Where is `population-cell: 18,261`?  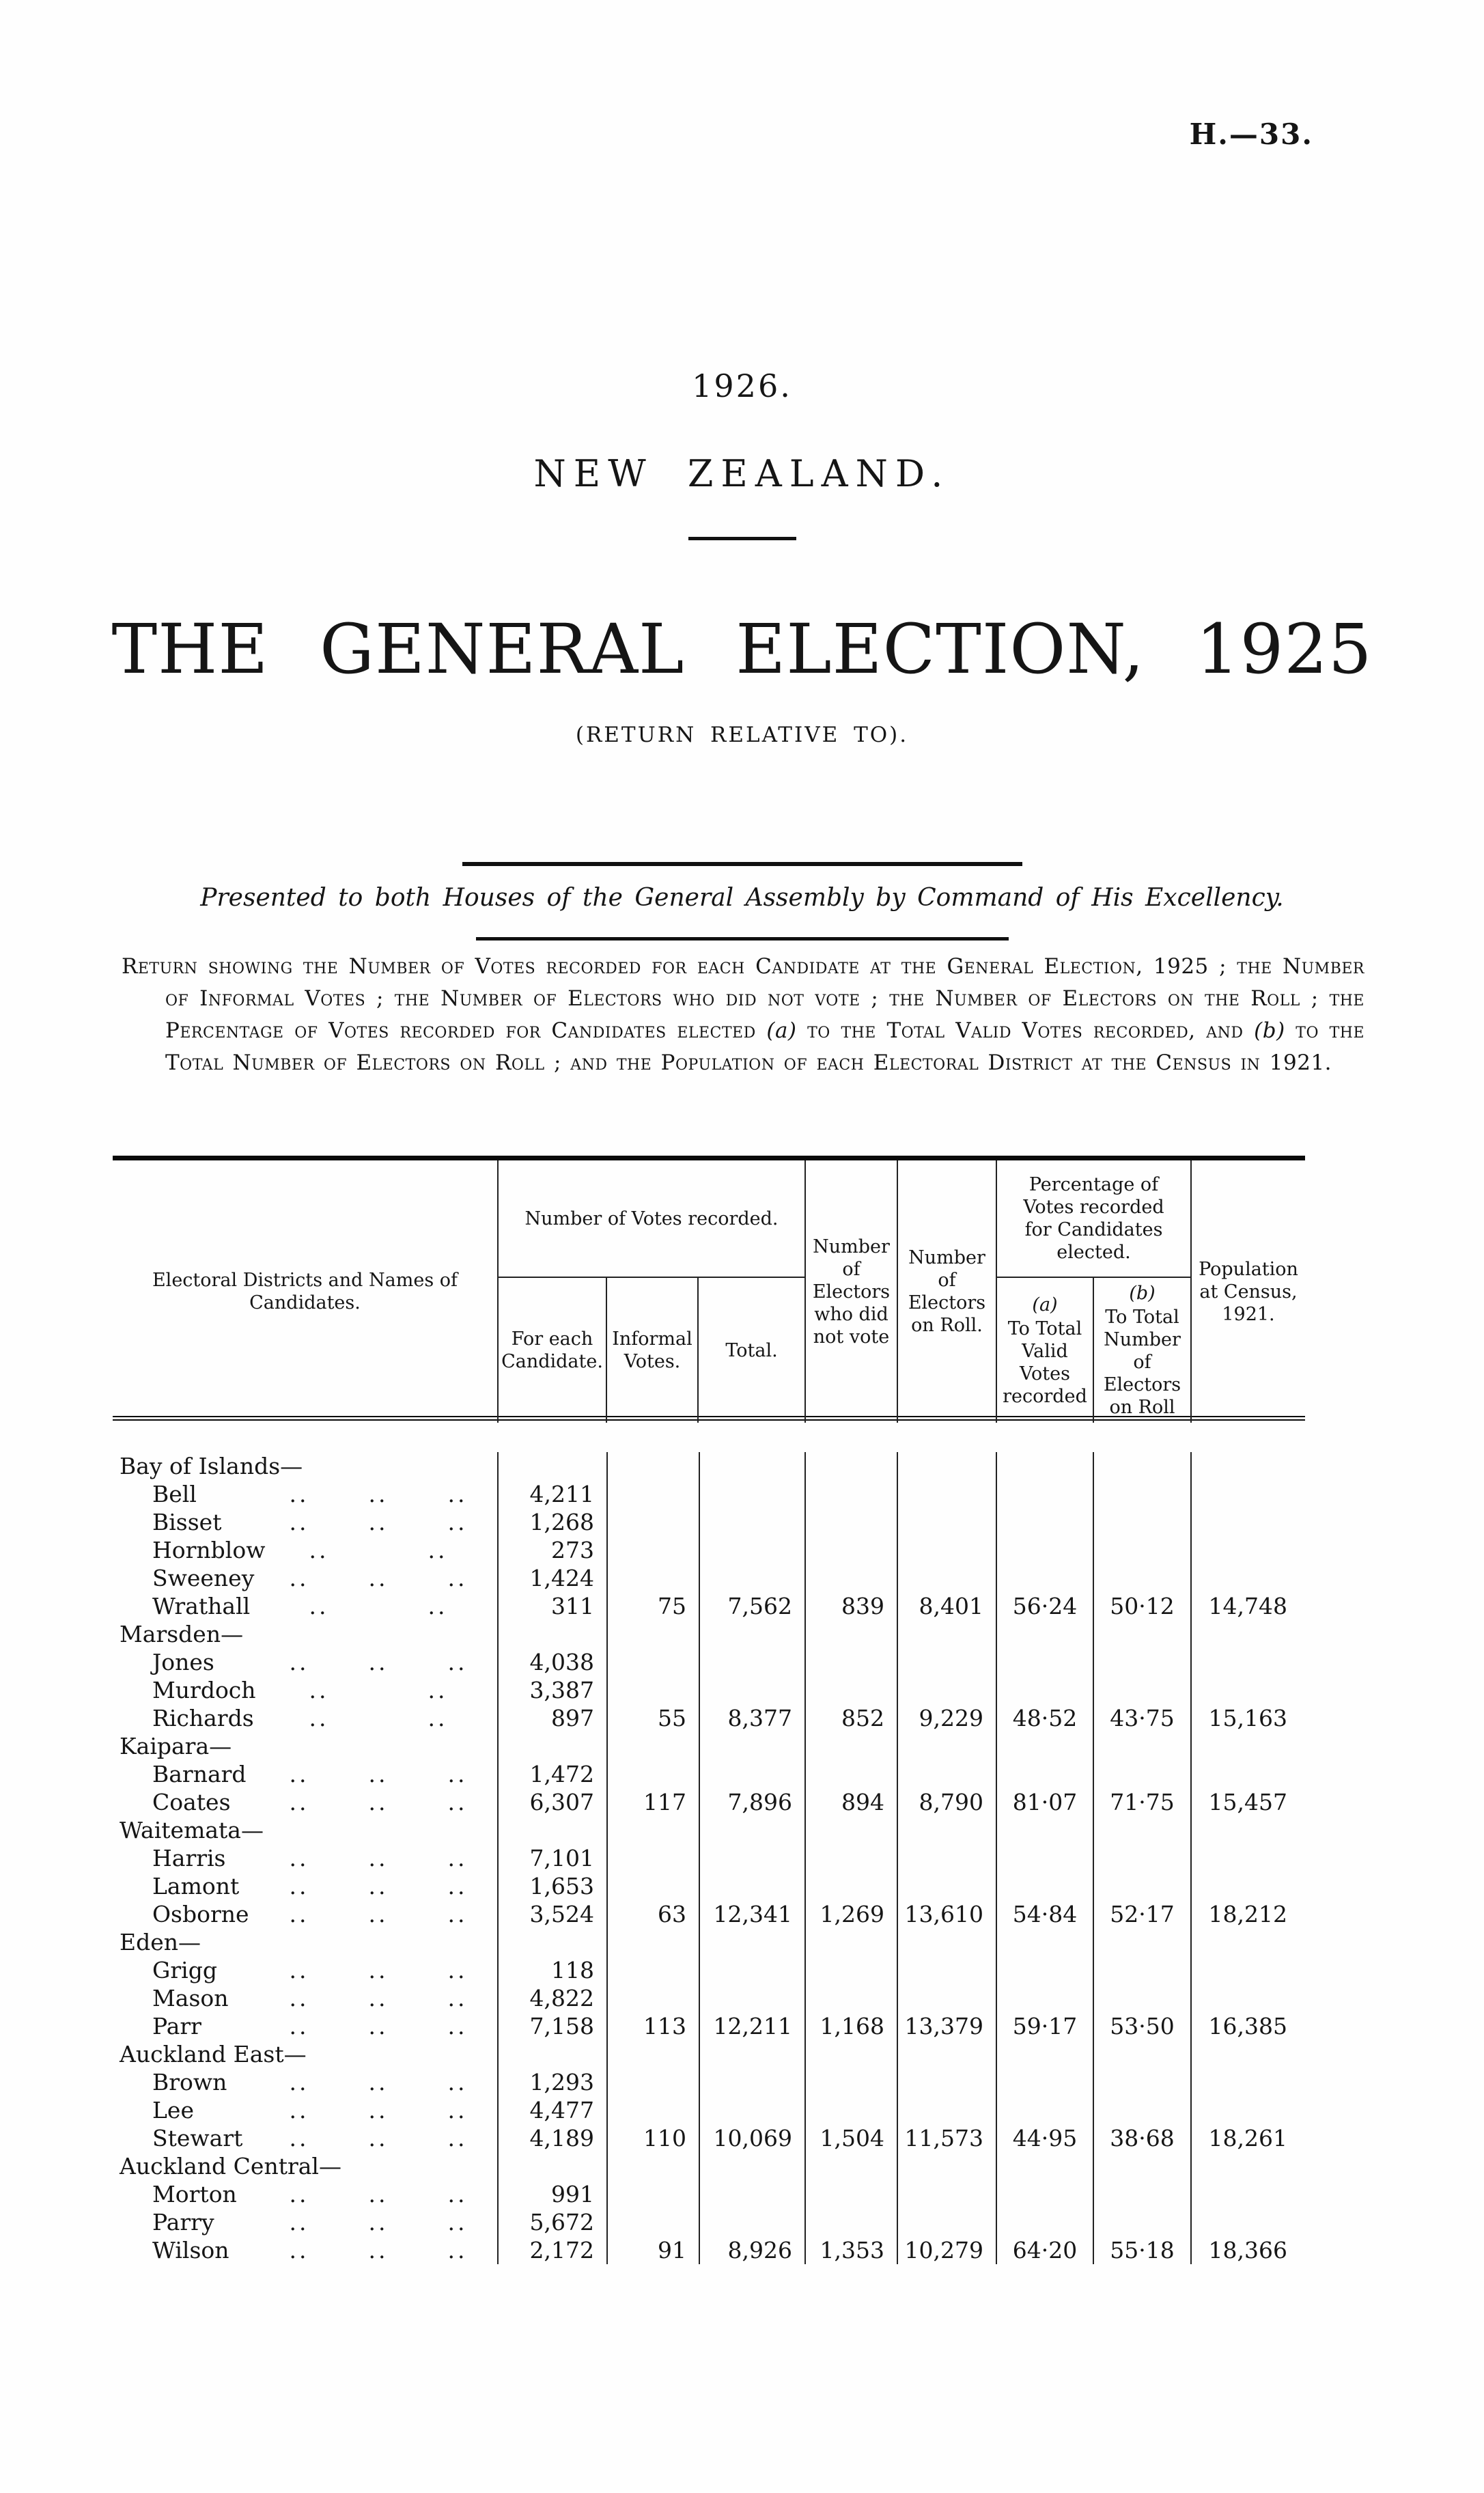 population-cell: 18,261 is located at coordinates (1247, 2138).